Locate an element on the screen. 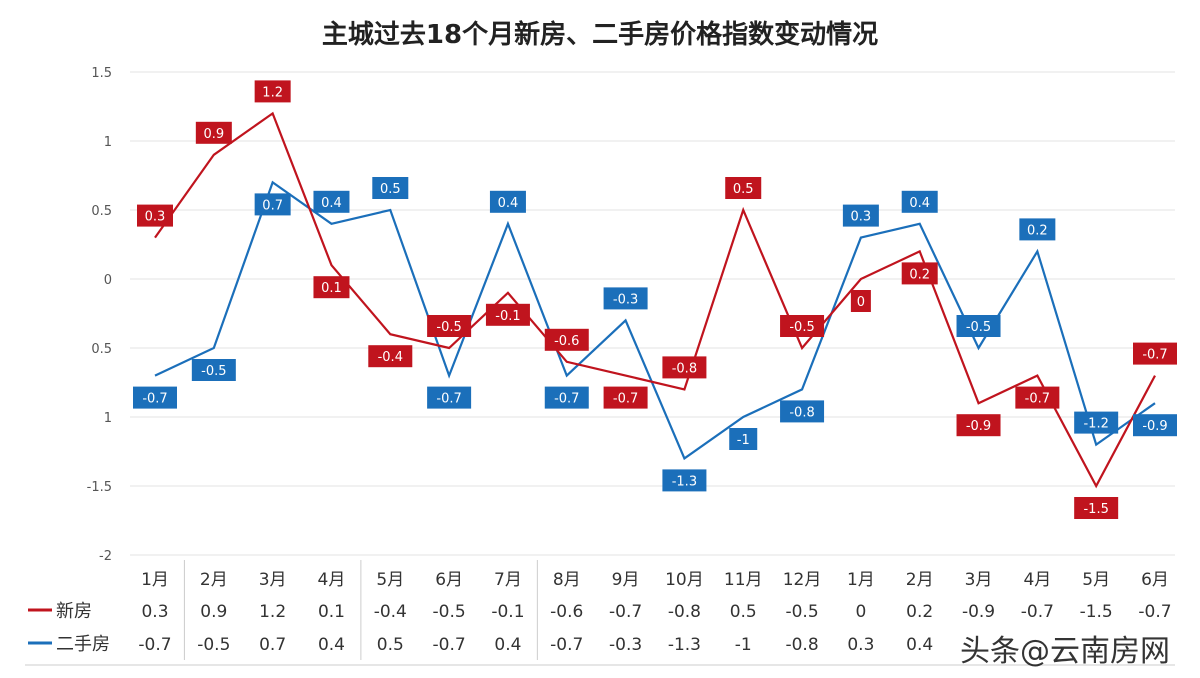 This screenshot has height=678, width=1200. x-tick-label: 2月 is located at coordinates (214, 580).